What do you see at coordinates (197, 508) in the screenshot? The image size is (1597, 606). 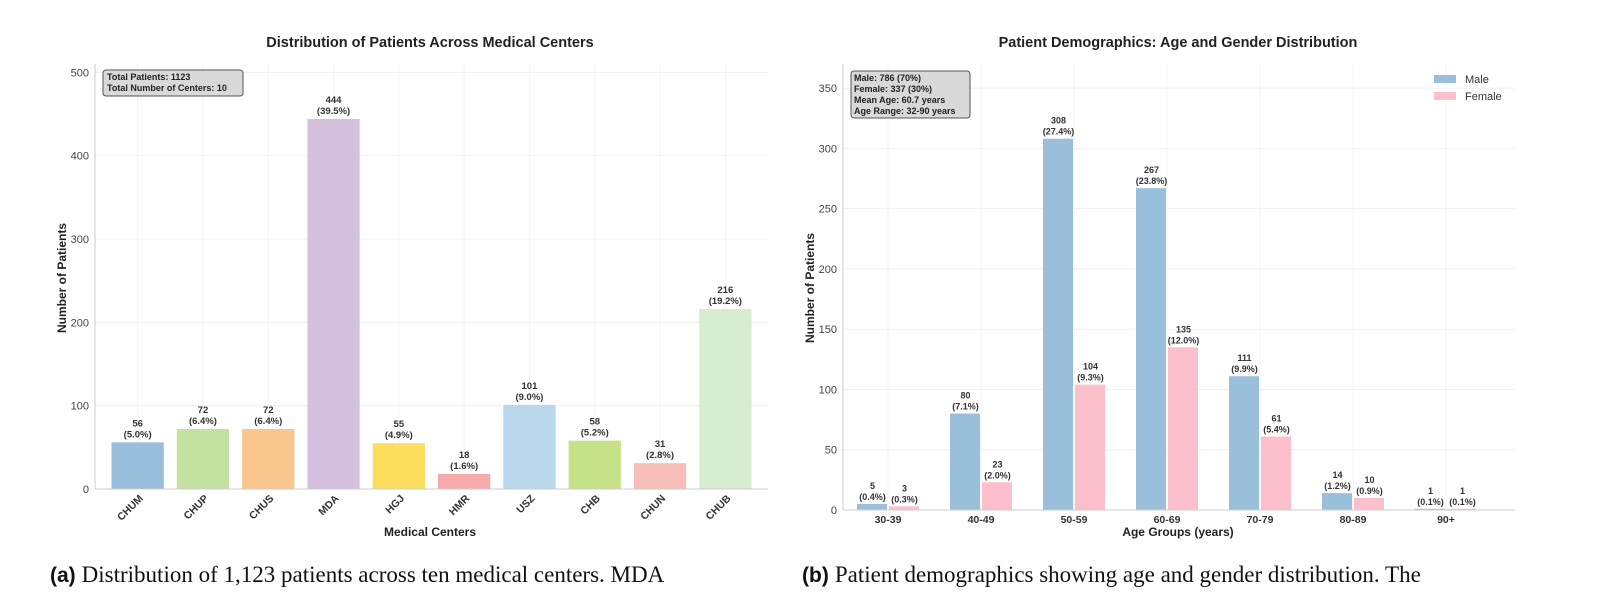 I see `x-tick-label: CHUP` at bounding box center [197, 508].